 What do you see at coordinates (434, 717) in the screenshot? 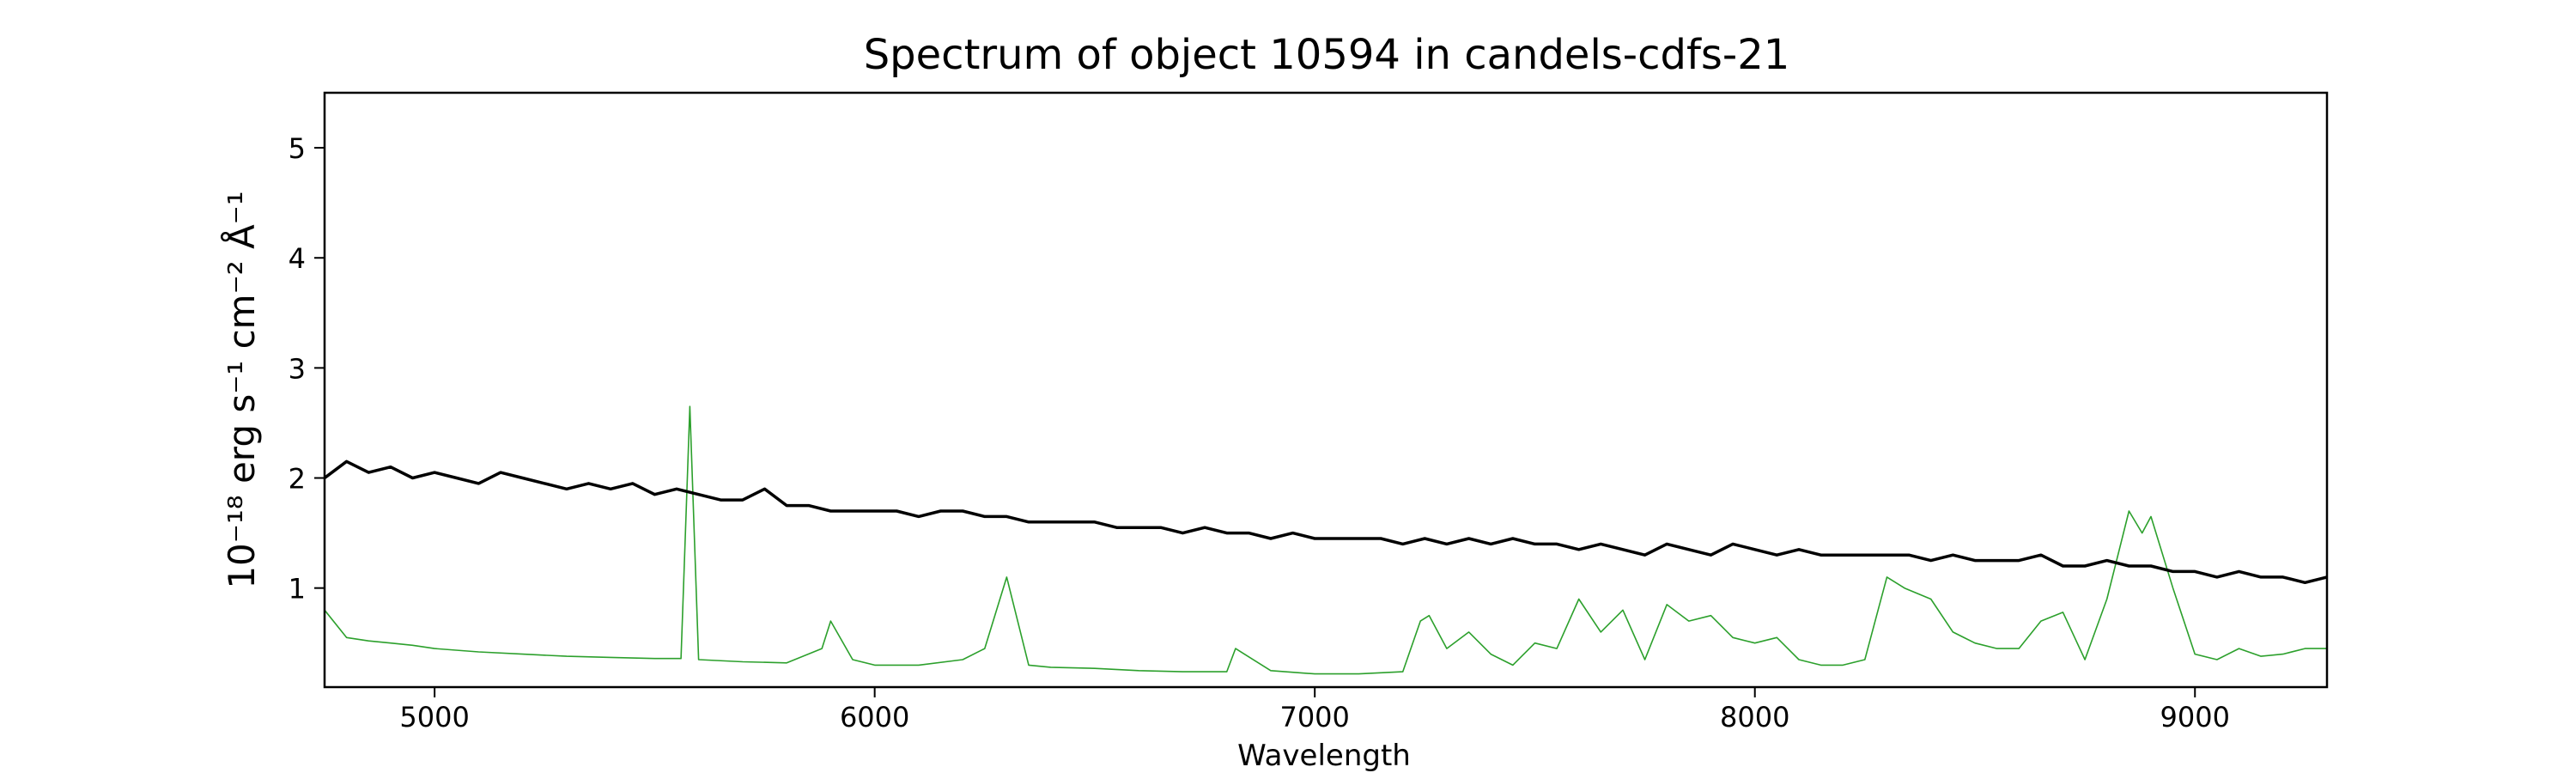
I see `x-tick-label: 5000` at bounding box center [434, 717].